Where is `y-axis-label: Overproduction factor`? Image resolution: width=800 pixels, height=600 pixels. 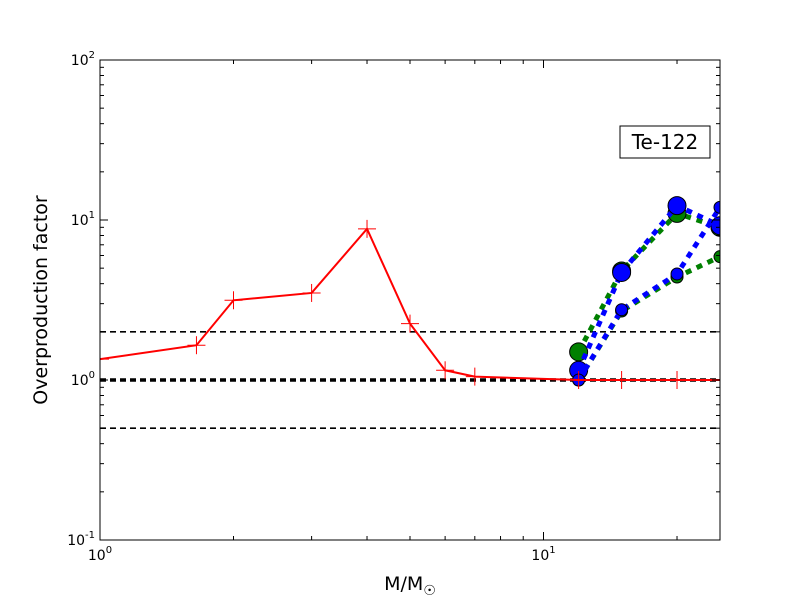
y-axis-label: Overproduction factor is located at coordinates (41, 300).